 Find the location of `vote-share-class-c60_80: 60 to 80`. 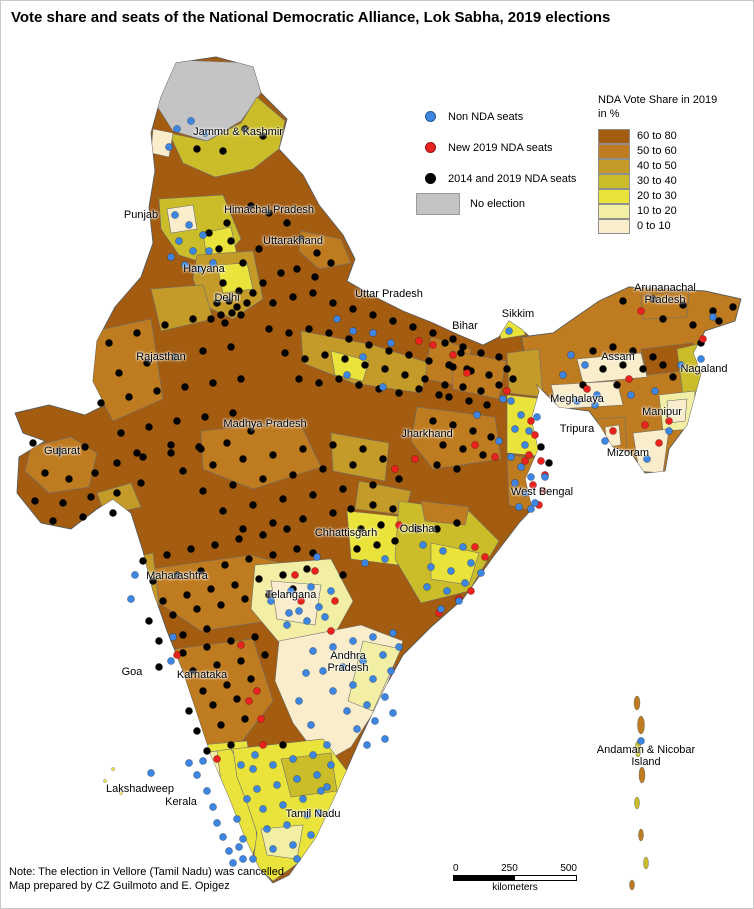

vote-share-class-c60_80: 60 to 80 is located at coordinates (673, 136).